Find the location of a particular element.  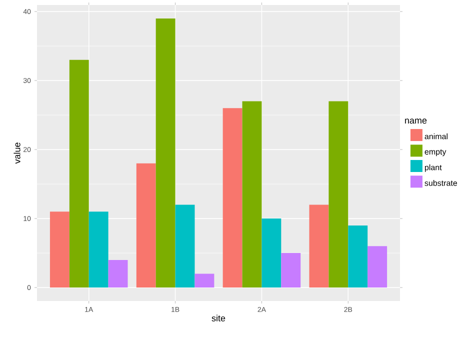

legend-title: name is located at coordinates (416, 121).